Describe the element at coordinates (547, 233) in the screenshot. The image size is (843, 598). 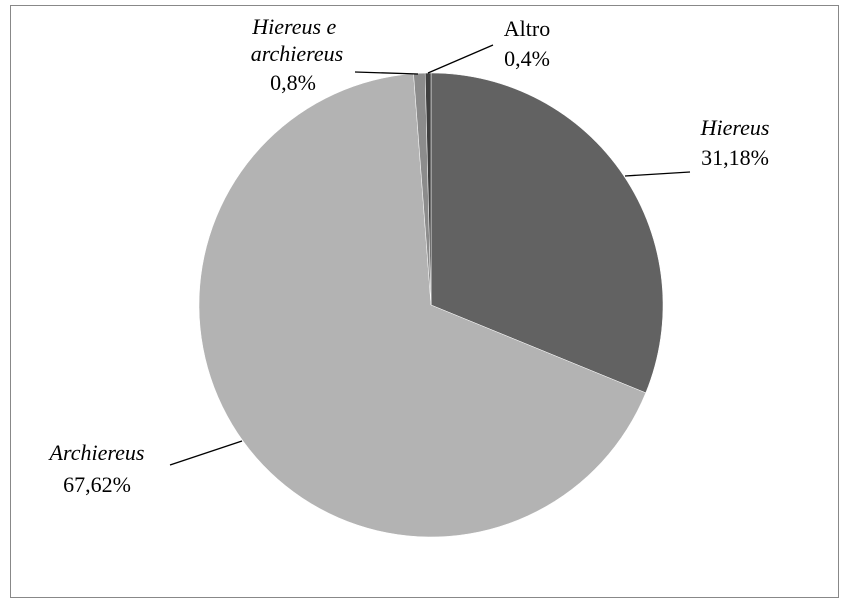
I see `pie-slice` at that location.